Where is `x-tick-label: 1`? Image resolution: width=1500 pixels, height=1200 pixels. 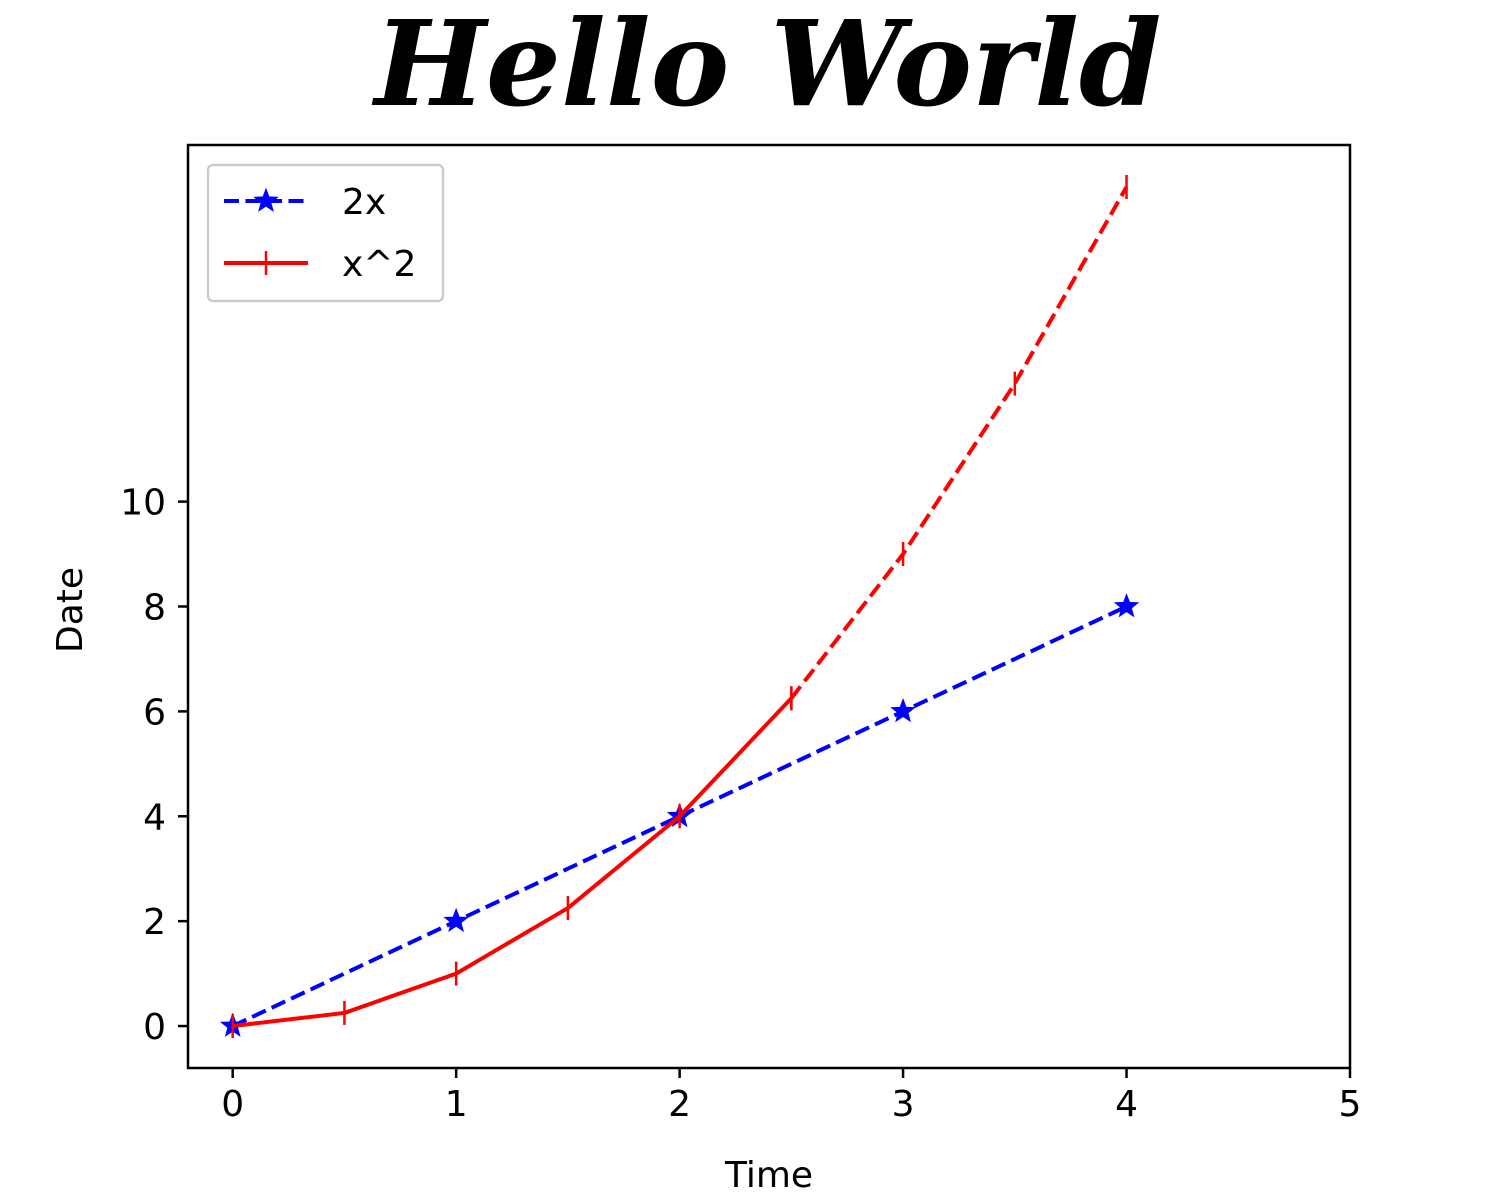
x-tick-label: 1 is located at coordinates (456, 1104).